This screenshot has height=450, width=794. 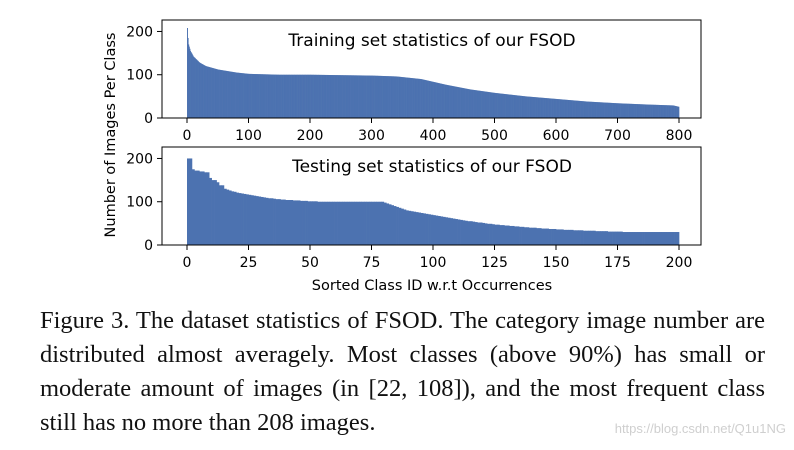 I want to click on x-tick-label: 400, so click(x=433, y=136).